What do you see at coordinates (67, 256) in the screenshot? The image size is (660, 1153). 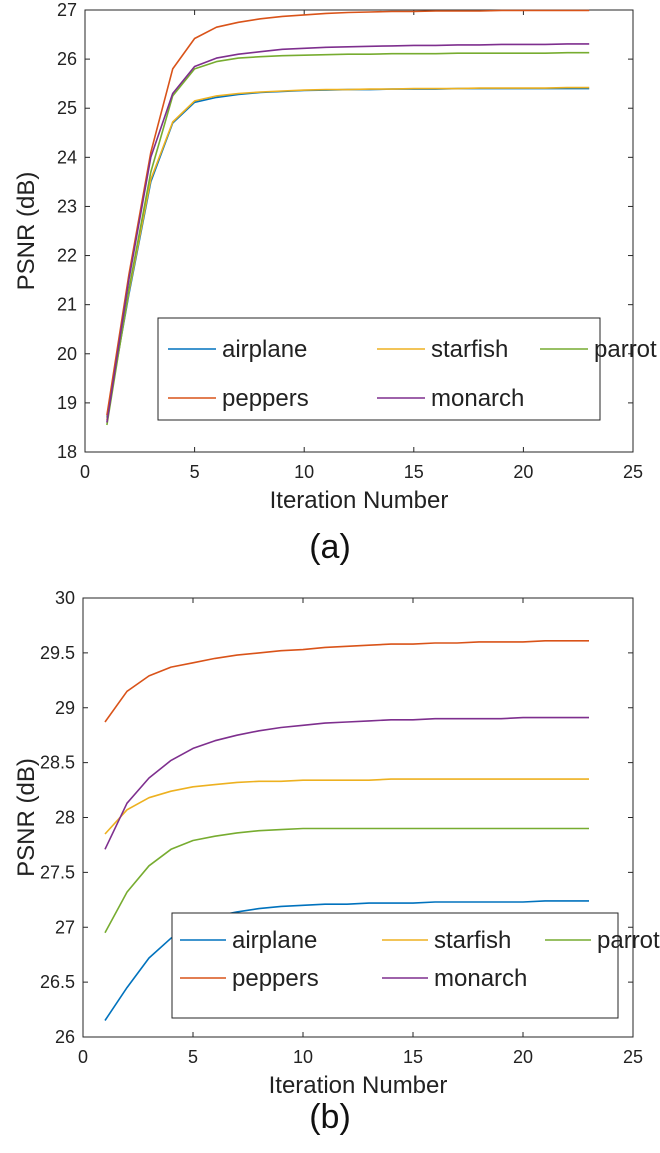 I see `y-tick-label: 22` at bounding box center [67, 256].